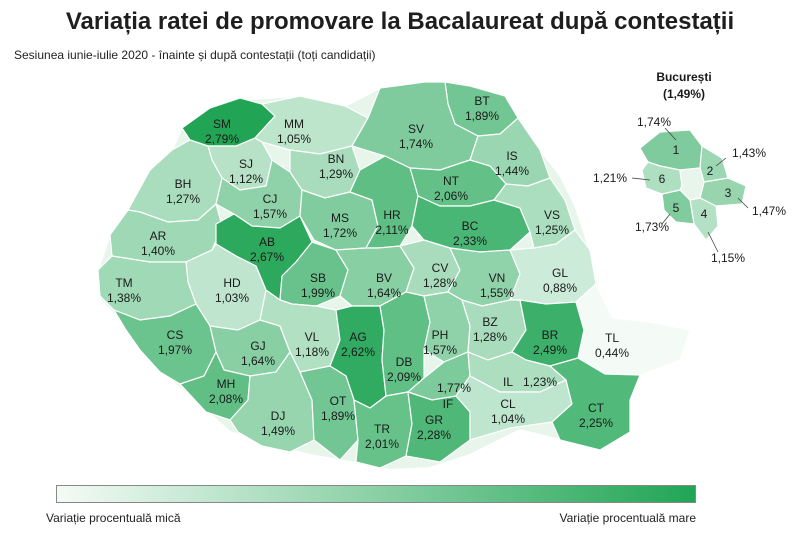 This screenshot has height=536, width=800. What do you see at coordinates (540, 382) in the screenshot?
I see `label-il-value: 1,23%` at bounding box center [540, 382].